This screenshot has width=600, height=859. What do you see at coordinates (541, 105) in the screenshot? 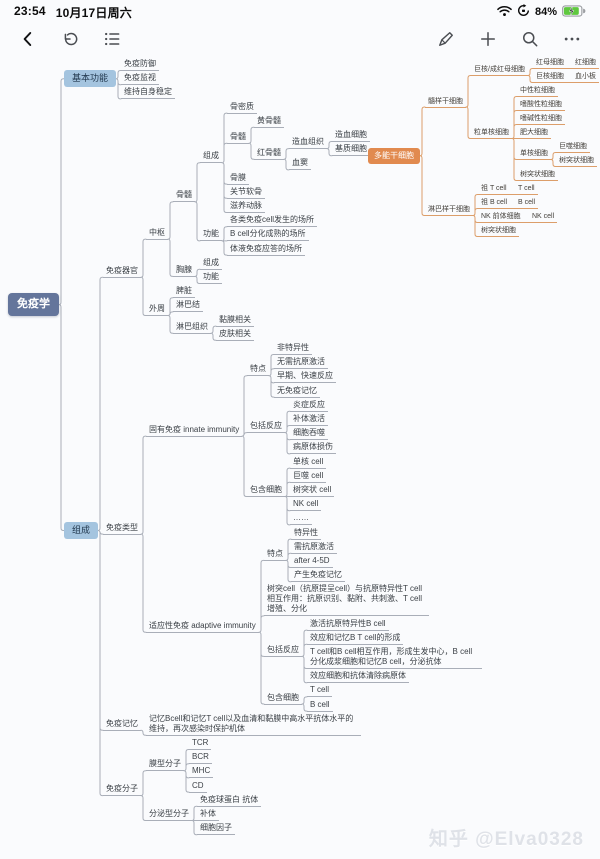
I see `mindmap-node: 嗜酸性粒细胞` at bounding box center [541, 105].